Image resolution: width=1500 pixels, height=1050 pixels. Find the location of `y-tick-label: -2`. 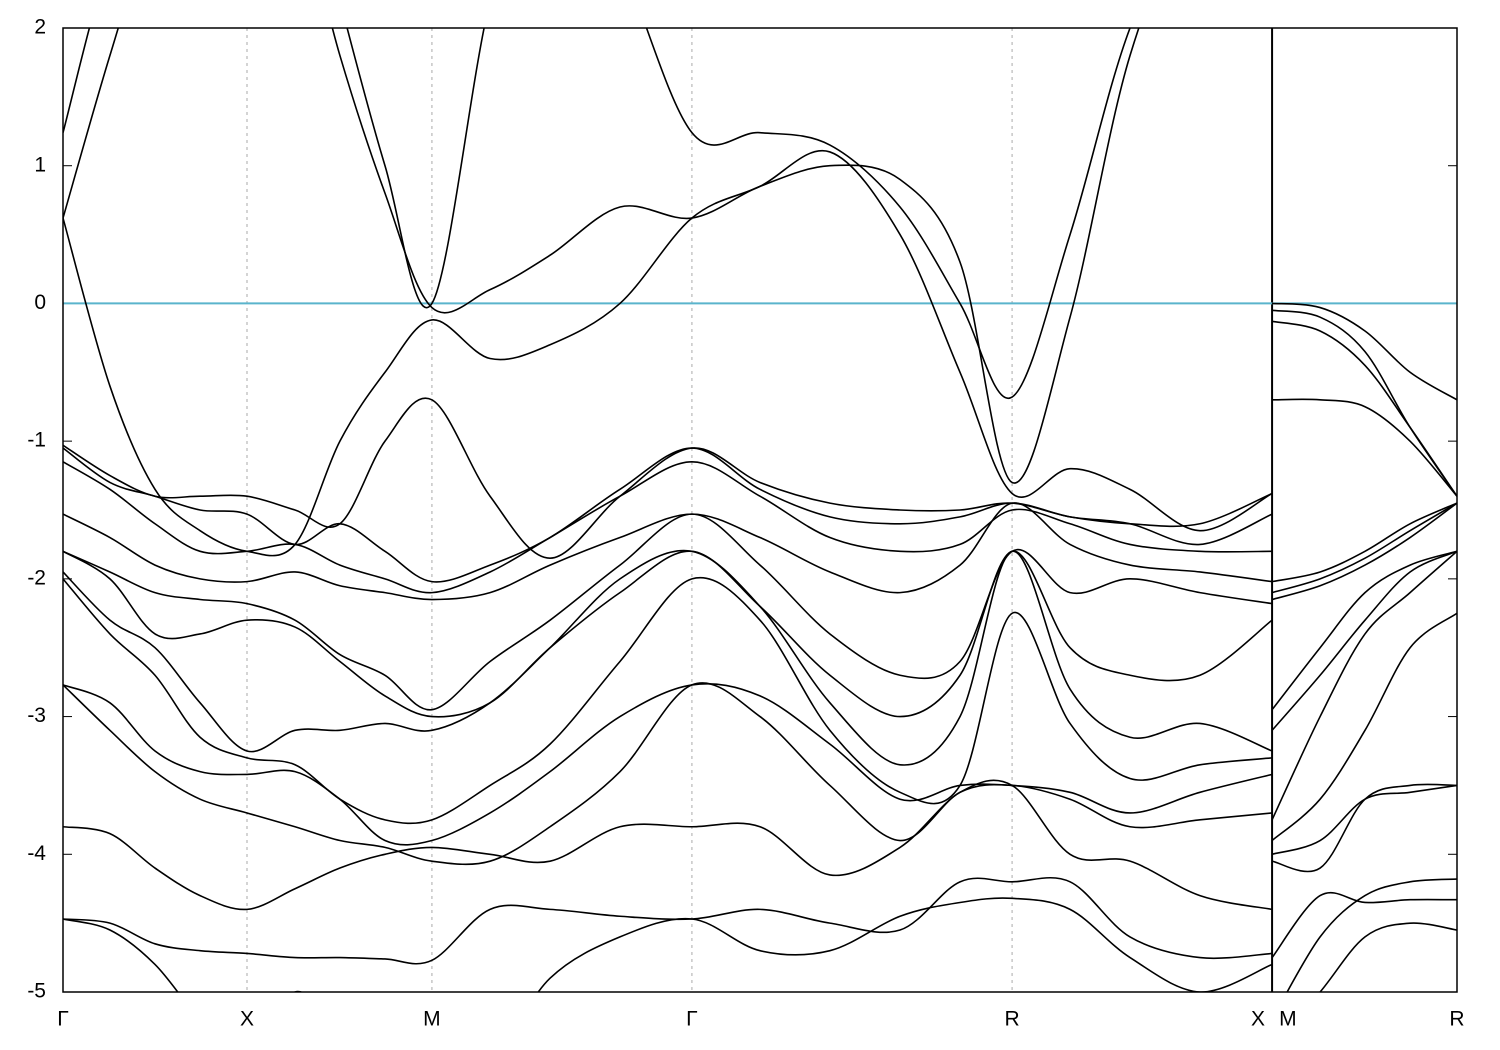

y-tick-label: -2 is located at coordinates (36, 577).